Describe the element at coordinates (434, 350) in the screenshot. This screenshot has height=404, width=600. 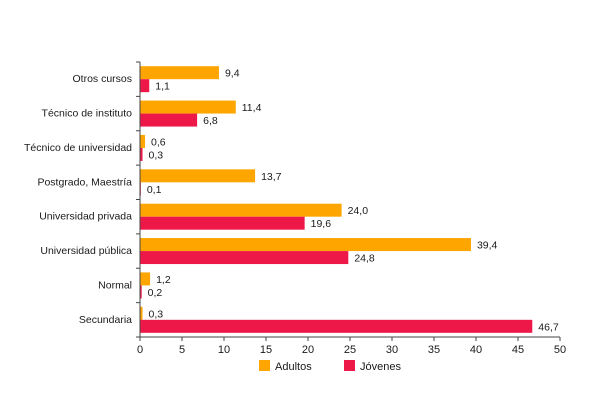
I see `x-tick-label-35: 35` at that location.